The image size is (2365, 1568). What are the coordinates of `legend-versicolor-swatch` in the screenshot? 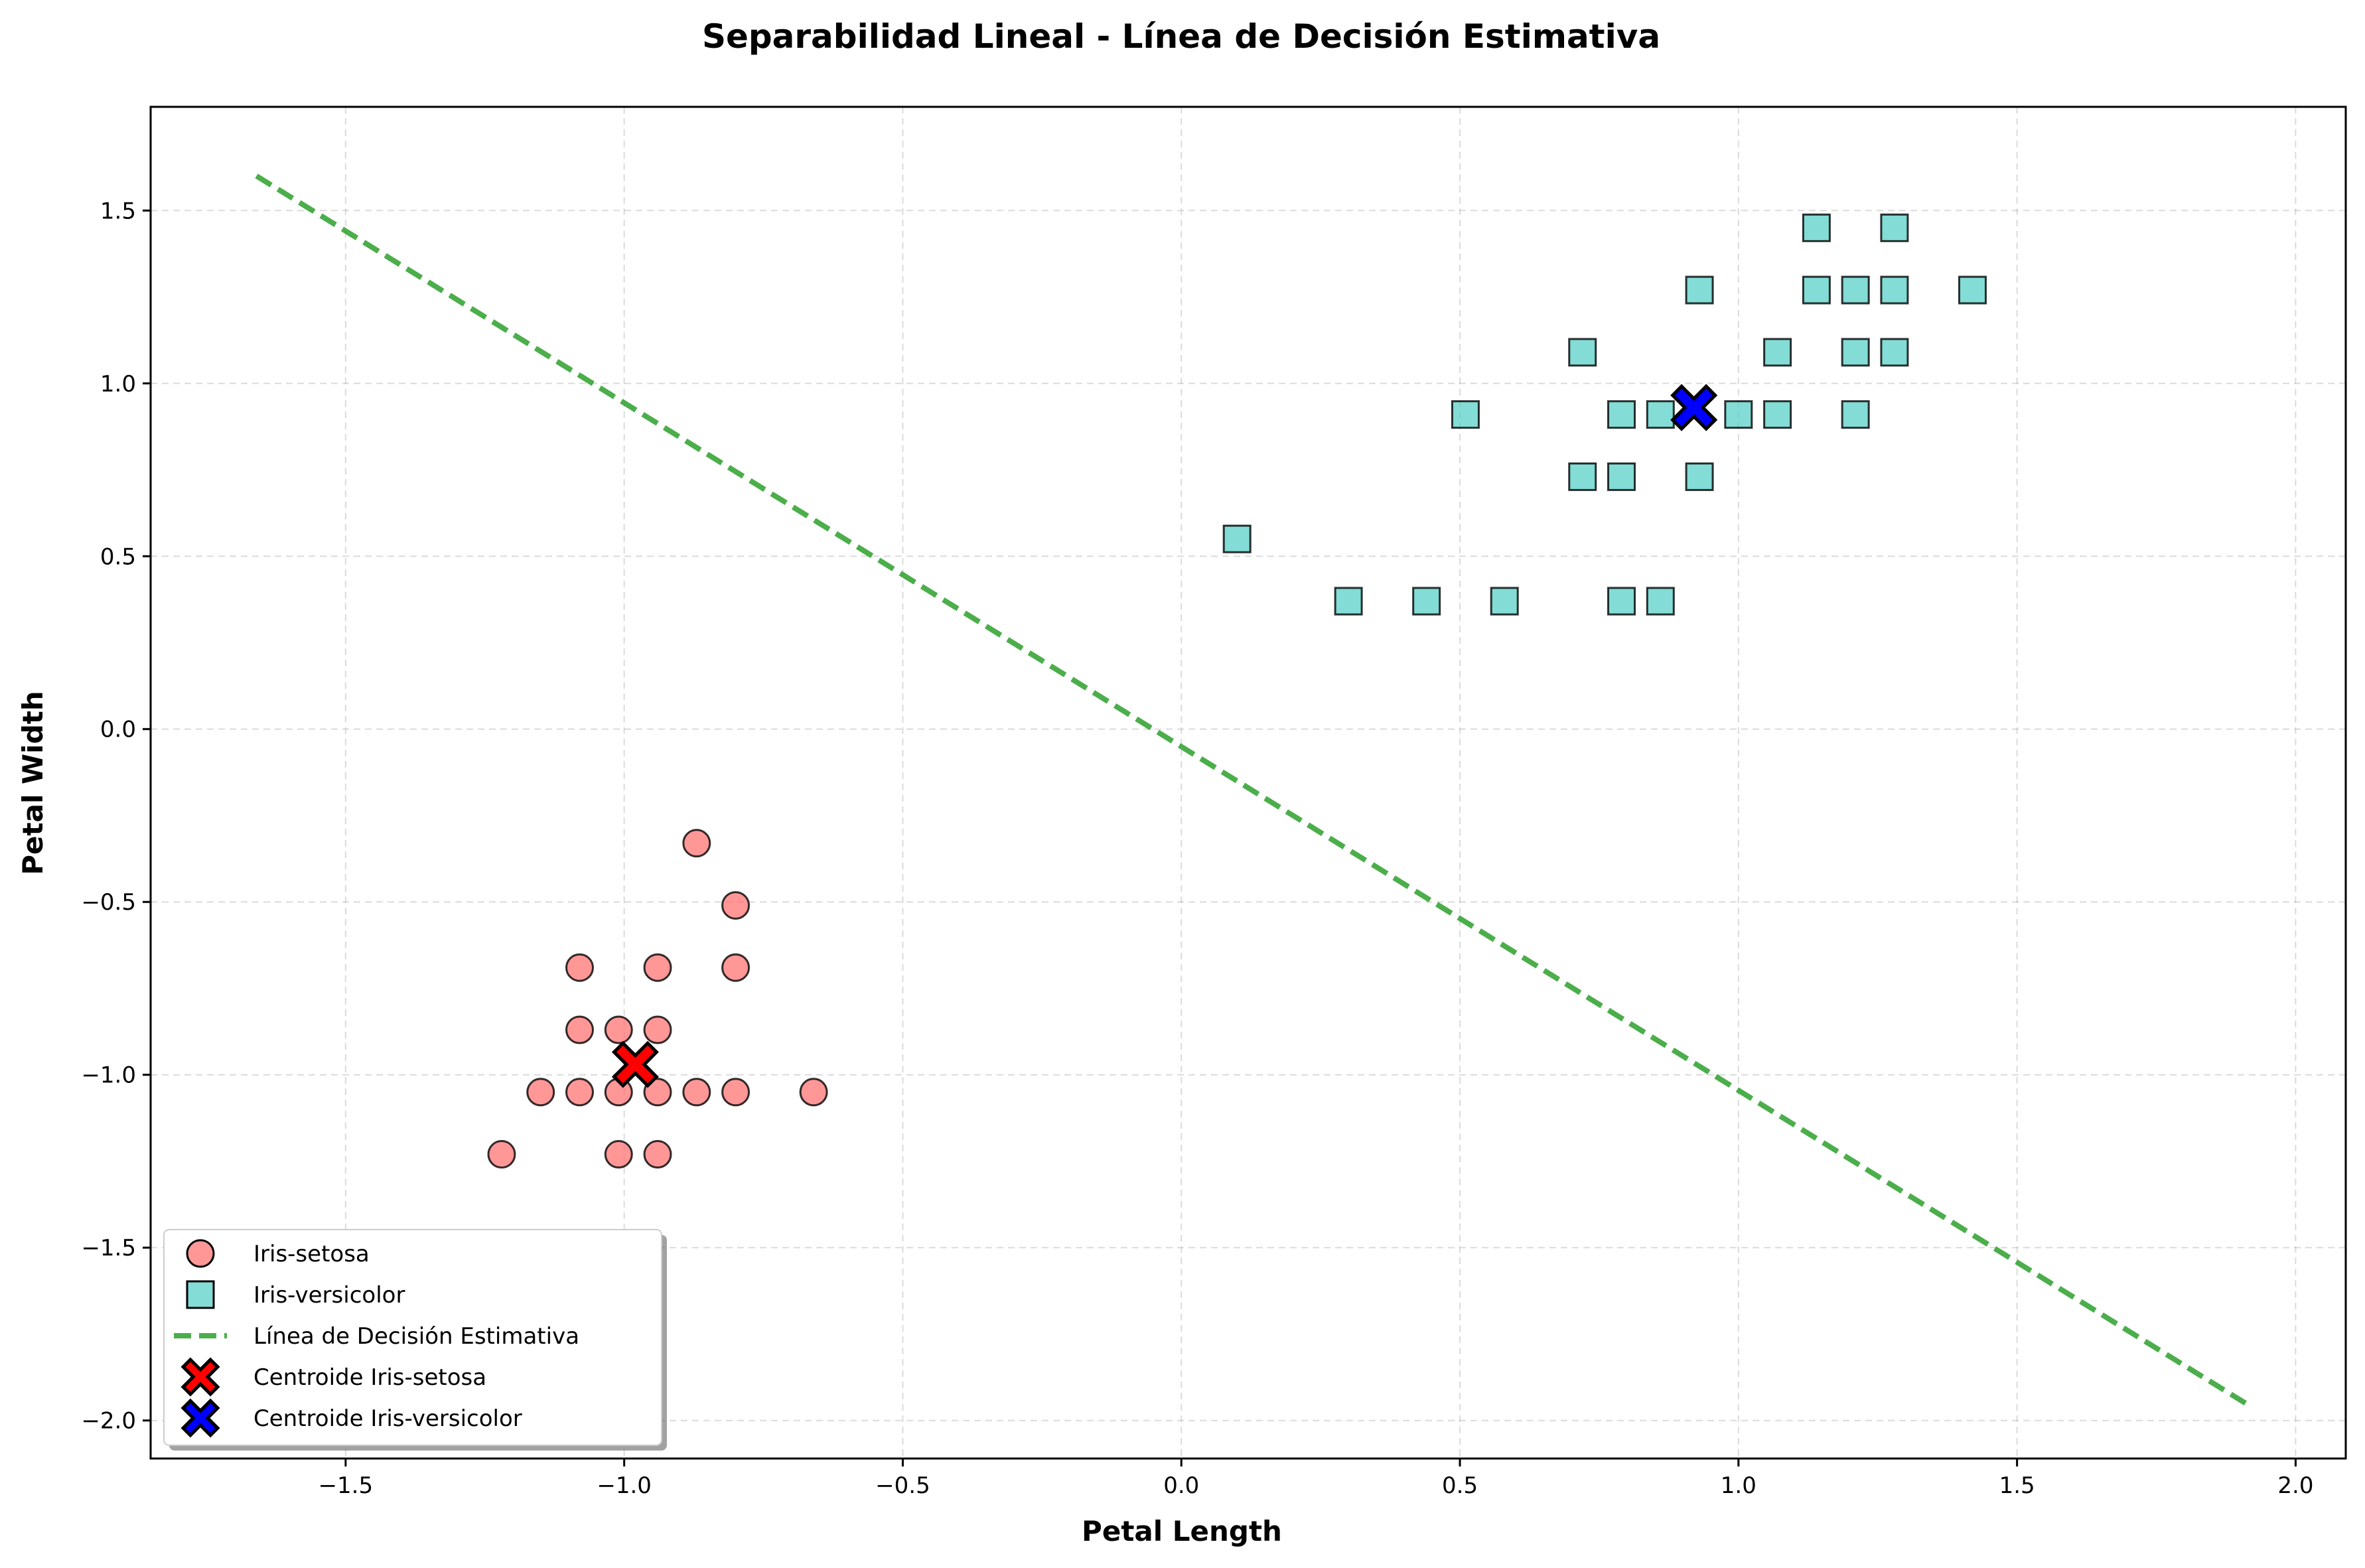 It's located at (200, 1294).